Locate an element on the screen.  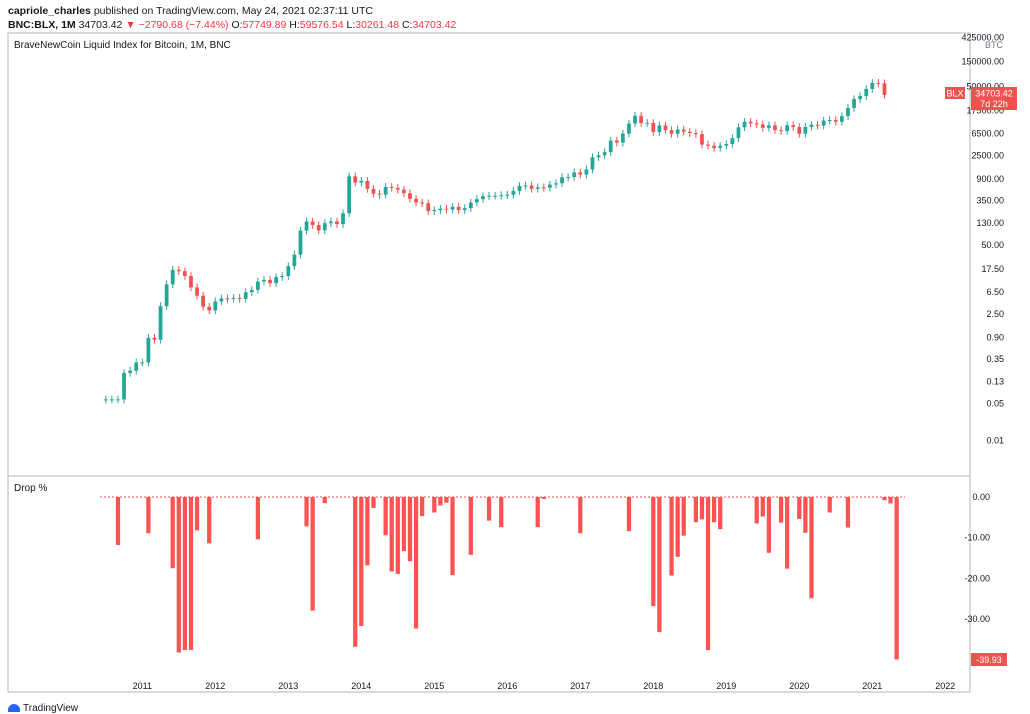
time-tick-label: 2021 is located at coordinates (872, 686).